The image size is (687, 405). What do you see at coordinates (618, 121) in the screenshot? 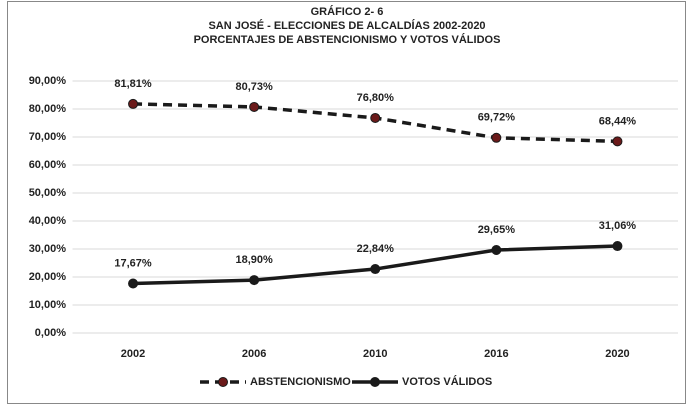
I see `data-label: 68,44%` at bounding box center [618, 121].